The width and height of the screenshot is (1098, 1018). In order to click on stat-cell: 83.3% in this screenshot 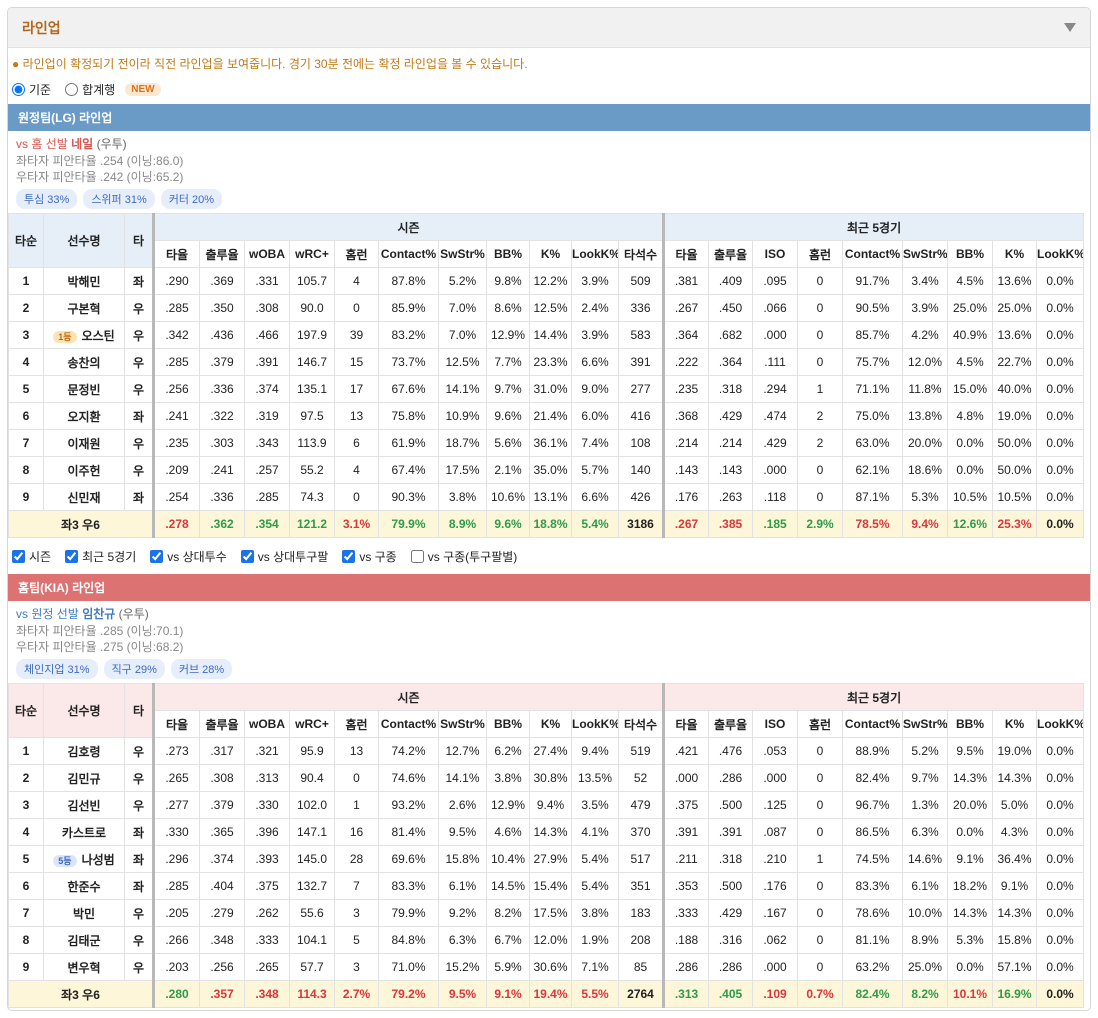, I will do `click(408, 886)`.